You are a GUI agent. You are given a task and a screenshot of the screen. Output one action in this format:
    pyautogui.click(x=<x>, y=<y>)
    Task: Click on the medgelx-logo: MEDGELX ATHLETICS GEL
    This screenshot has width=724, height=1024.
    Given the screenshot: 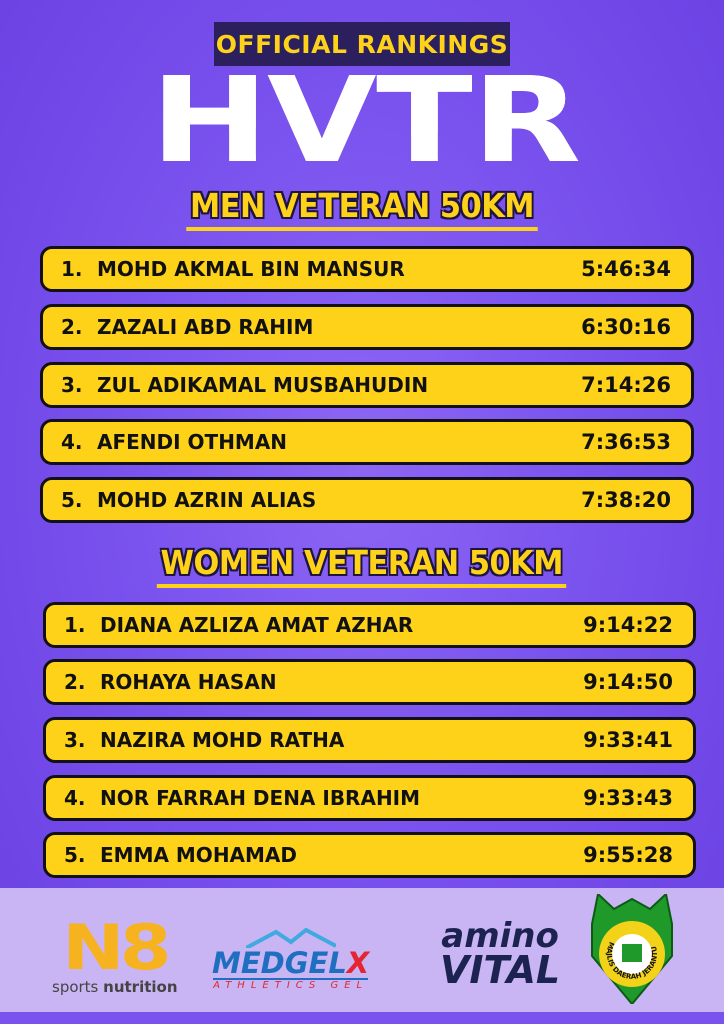 What is the action you would take?
    pyautogui.click(x=290, y=959)
    